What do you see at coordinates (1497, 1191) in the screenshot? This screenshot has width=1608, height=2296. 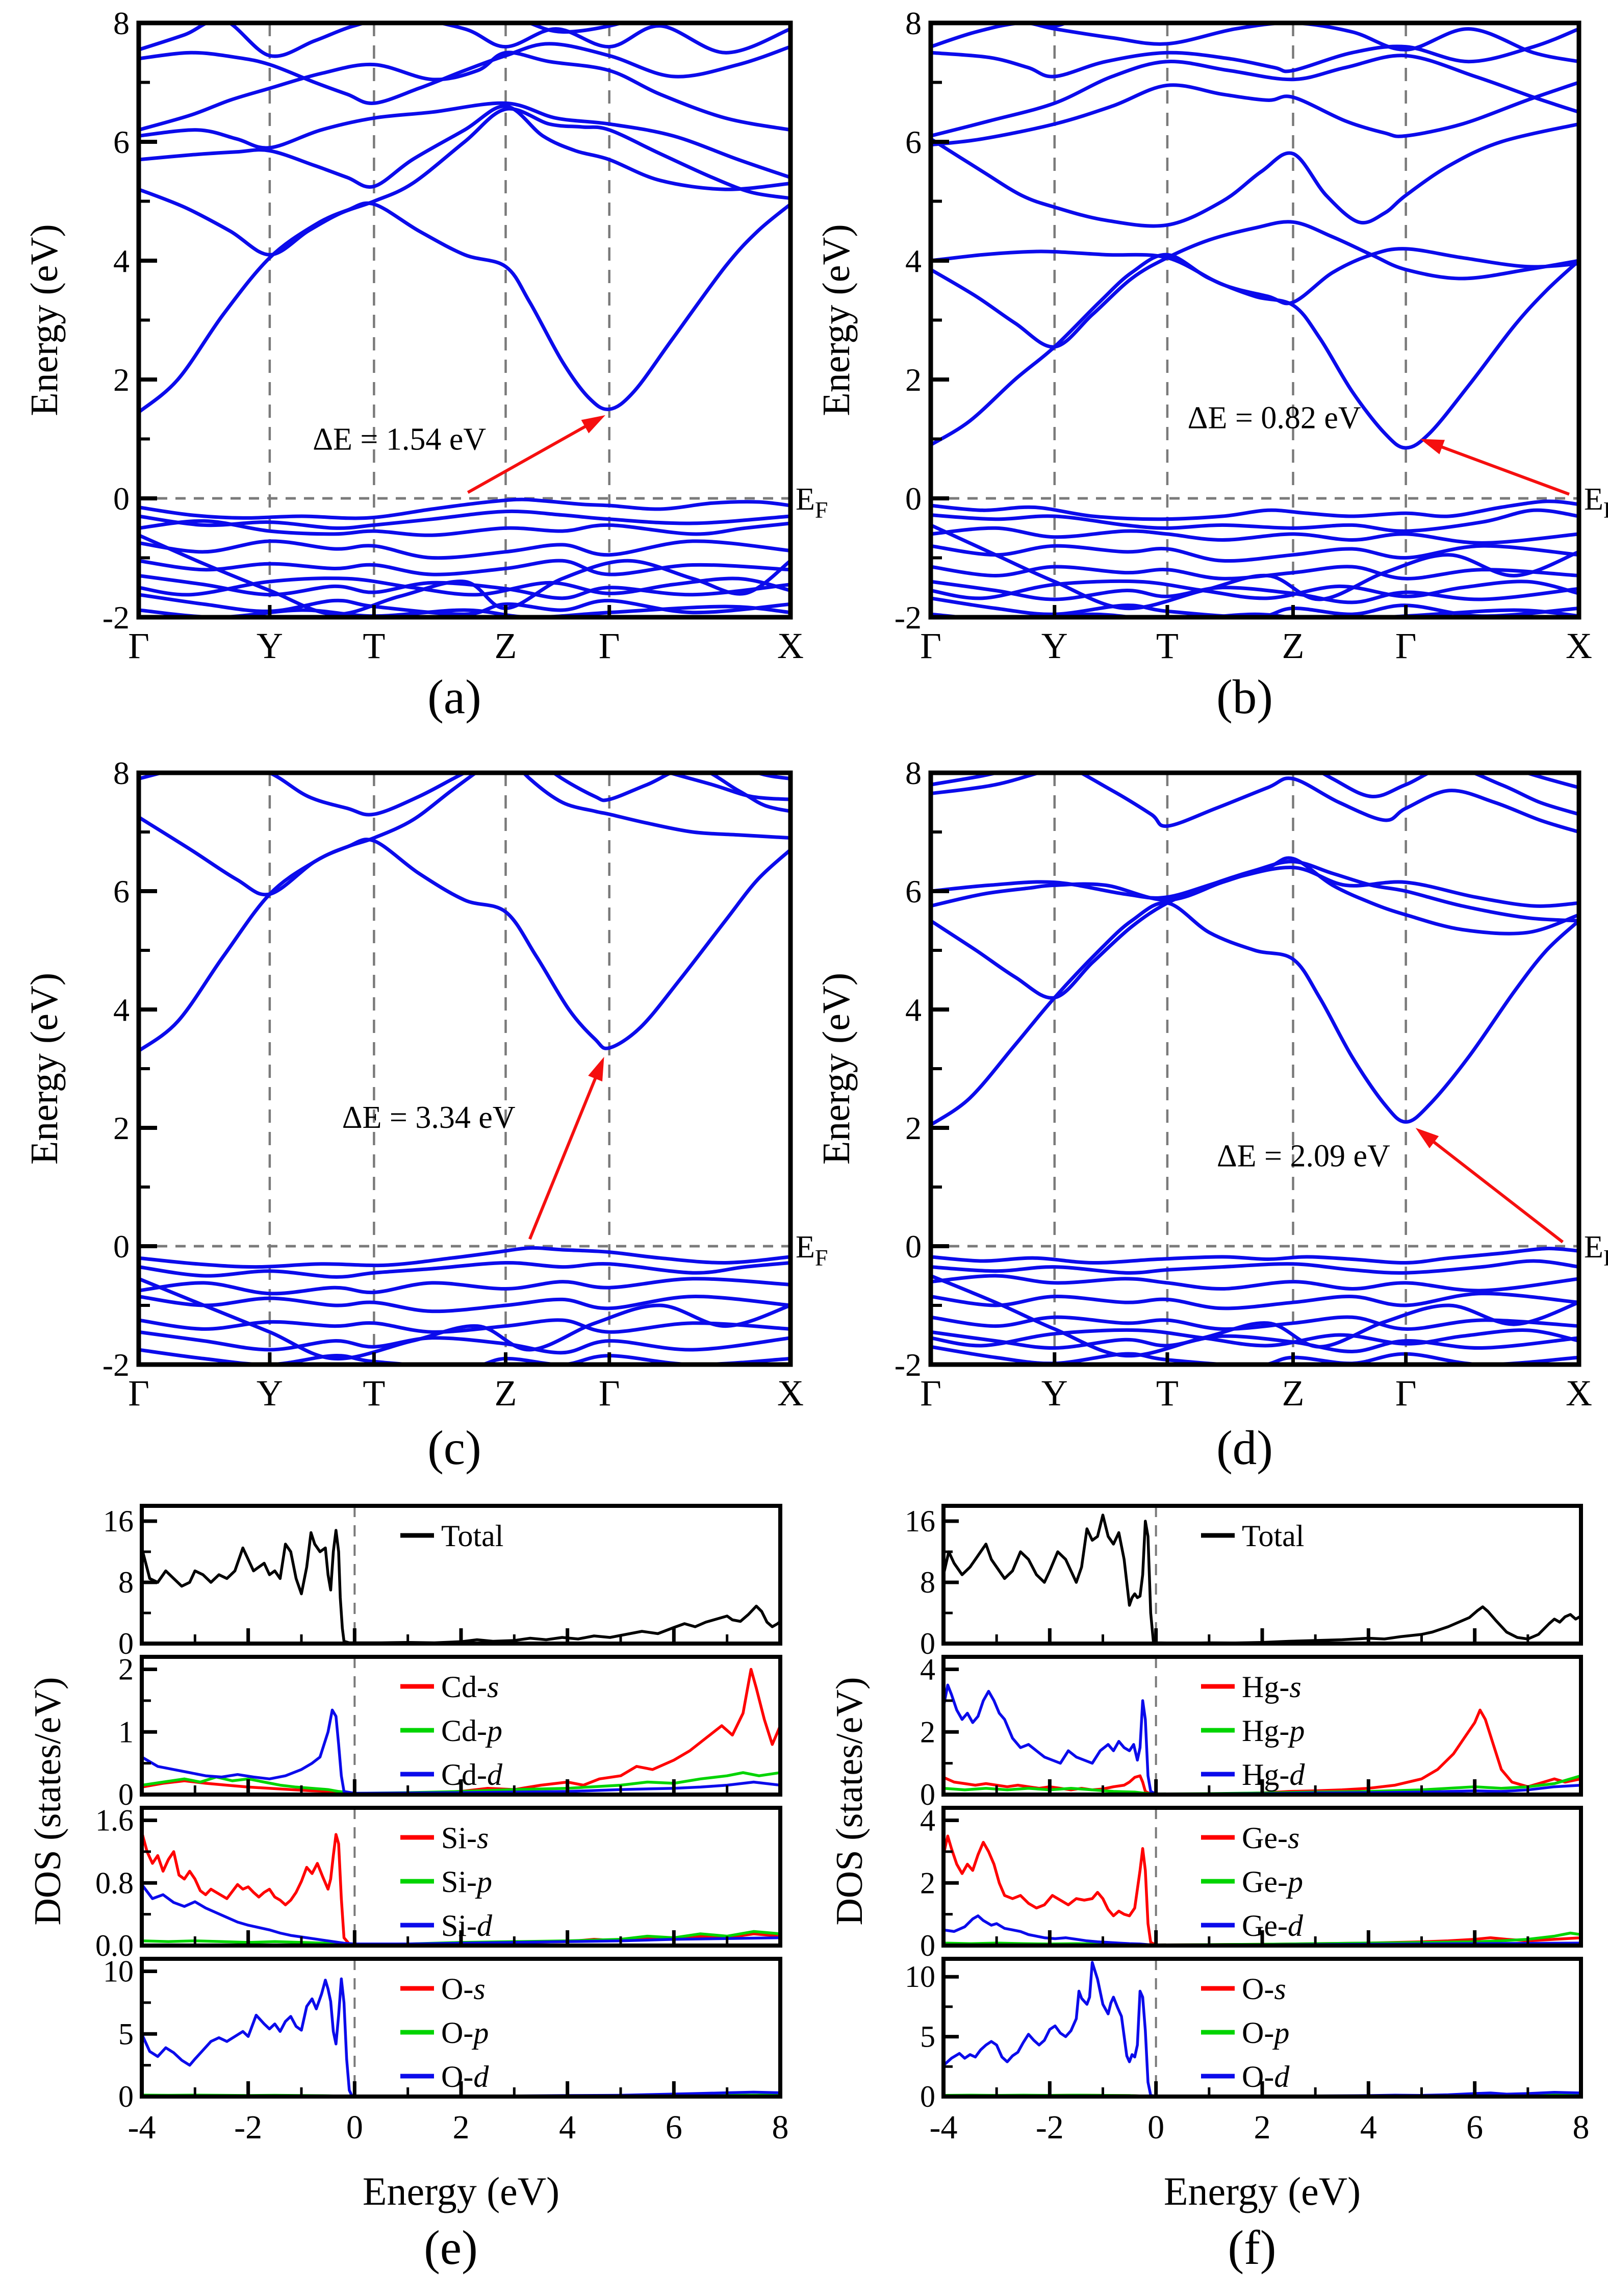 I see `delta-e-arrow-line` at bounding box center [1497, 1191].